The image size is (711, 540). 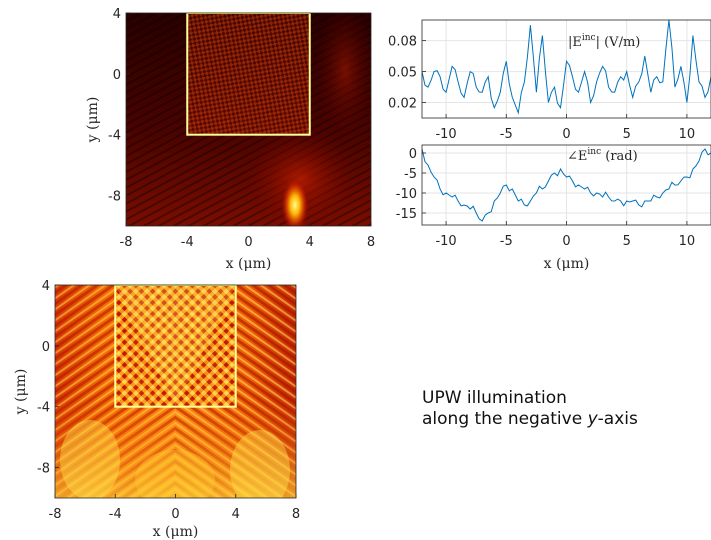 I want to click on bottom-xlabel: x (μm), so click(x=176, y=532).